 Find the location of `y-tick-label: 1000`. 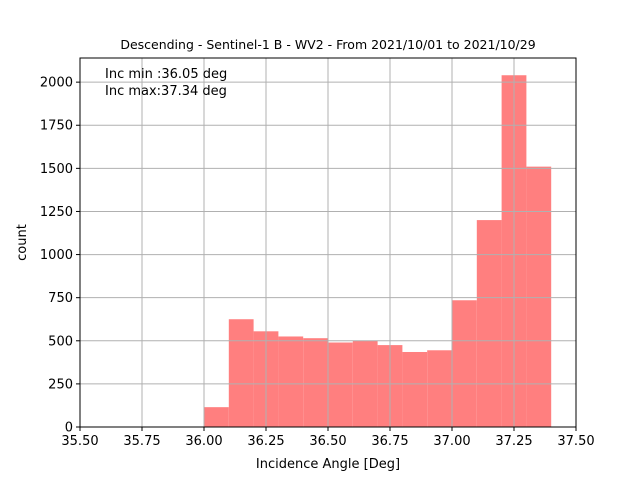

y-tick-label: 1000 is located at coordinates (56, 255).